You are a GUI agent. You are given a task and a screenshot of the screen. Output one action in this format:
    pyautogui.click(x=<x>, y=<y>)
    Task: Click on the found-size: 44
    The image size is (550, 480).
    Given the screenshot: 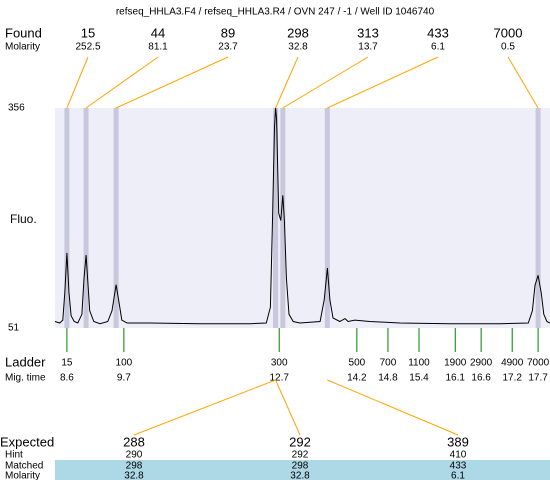 What is the action you would take?
    pyautogui.click(x=158, y=32)
    